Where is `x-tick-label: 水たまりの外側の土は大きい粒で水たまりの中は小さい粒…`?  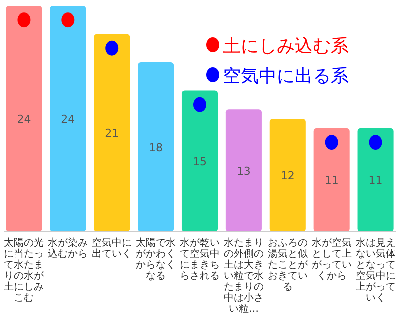
x-tick-label: 水たまりの外側の土は大きい粒で水たまりの中は小さい粒… is located at coordinates (244, 276).